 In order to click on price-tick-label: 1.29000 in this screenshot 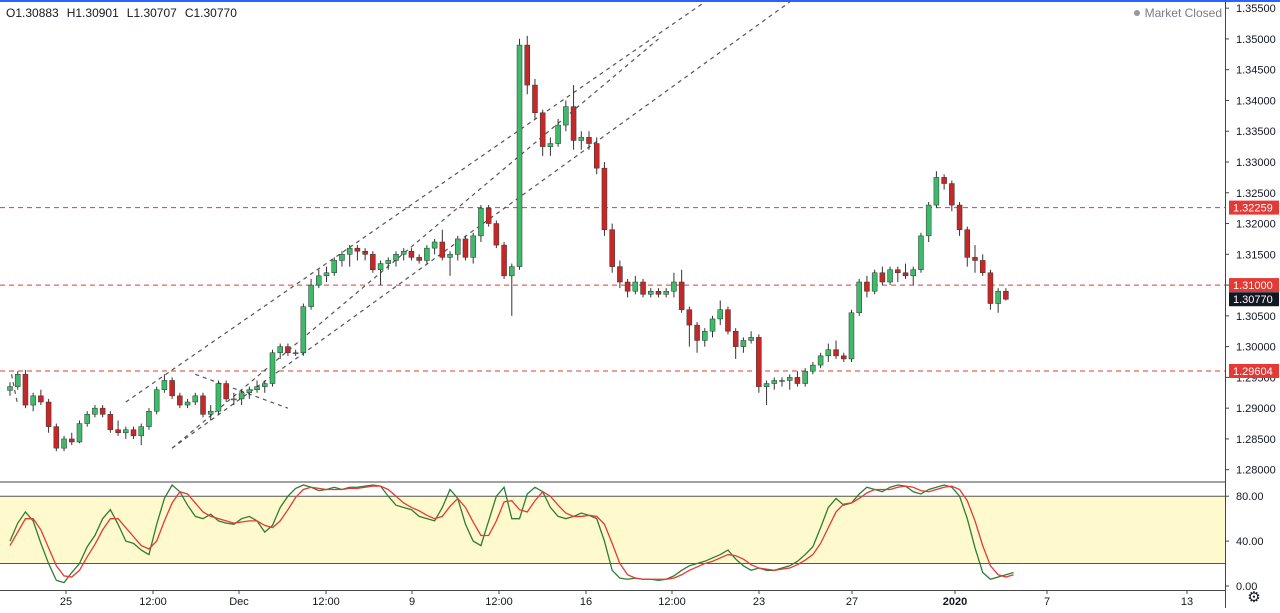, I will do `click(1256, 409)`.